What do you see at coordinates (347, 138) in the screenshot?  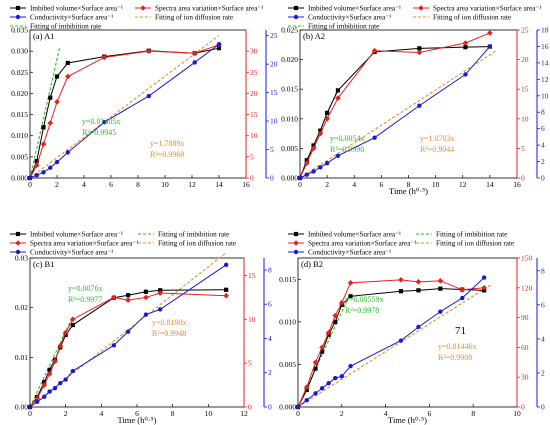 I see `fit-annotation: y=0.0054x` at bounding box center [347, 138].